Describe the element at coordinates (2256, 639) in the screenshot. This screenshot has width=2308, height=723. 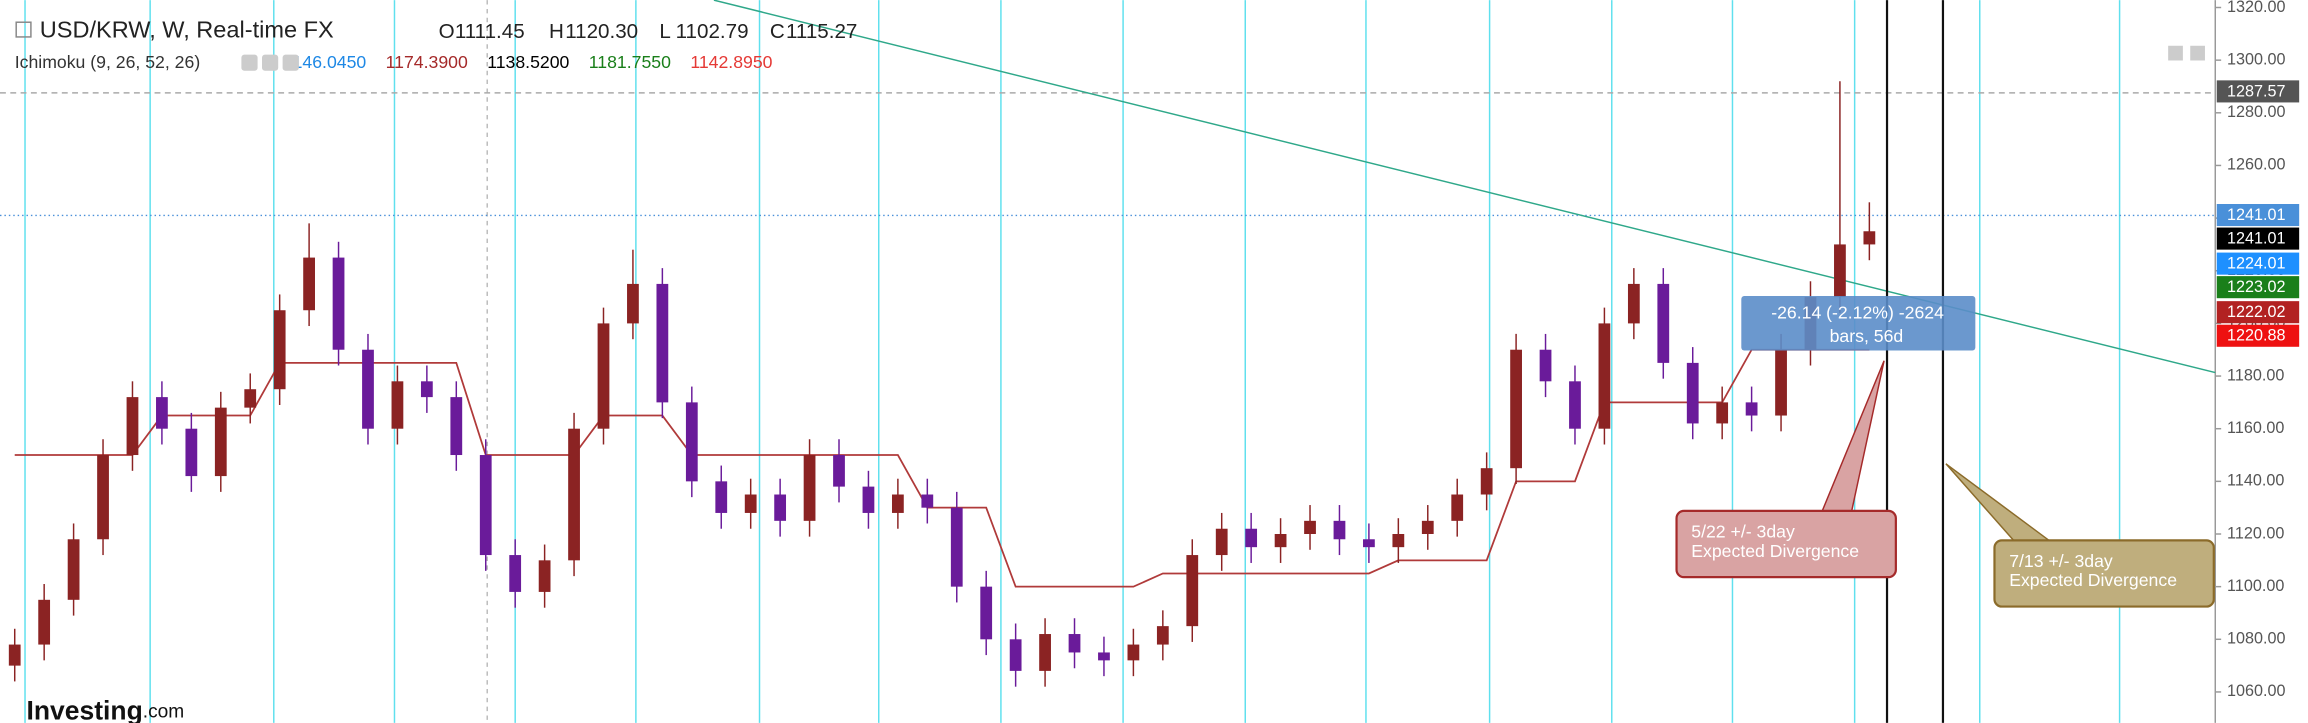
I see `y-tick-label: 1080.00` at that location.